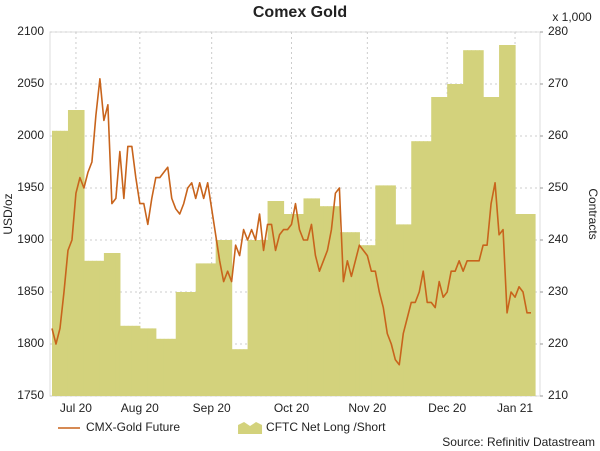  I want to click on y-tick-label: 1850, so click(30, 291).